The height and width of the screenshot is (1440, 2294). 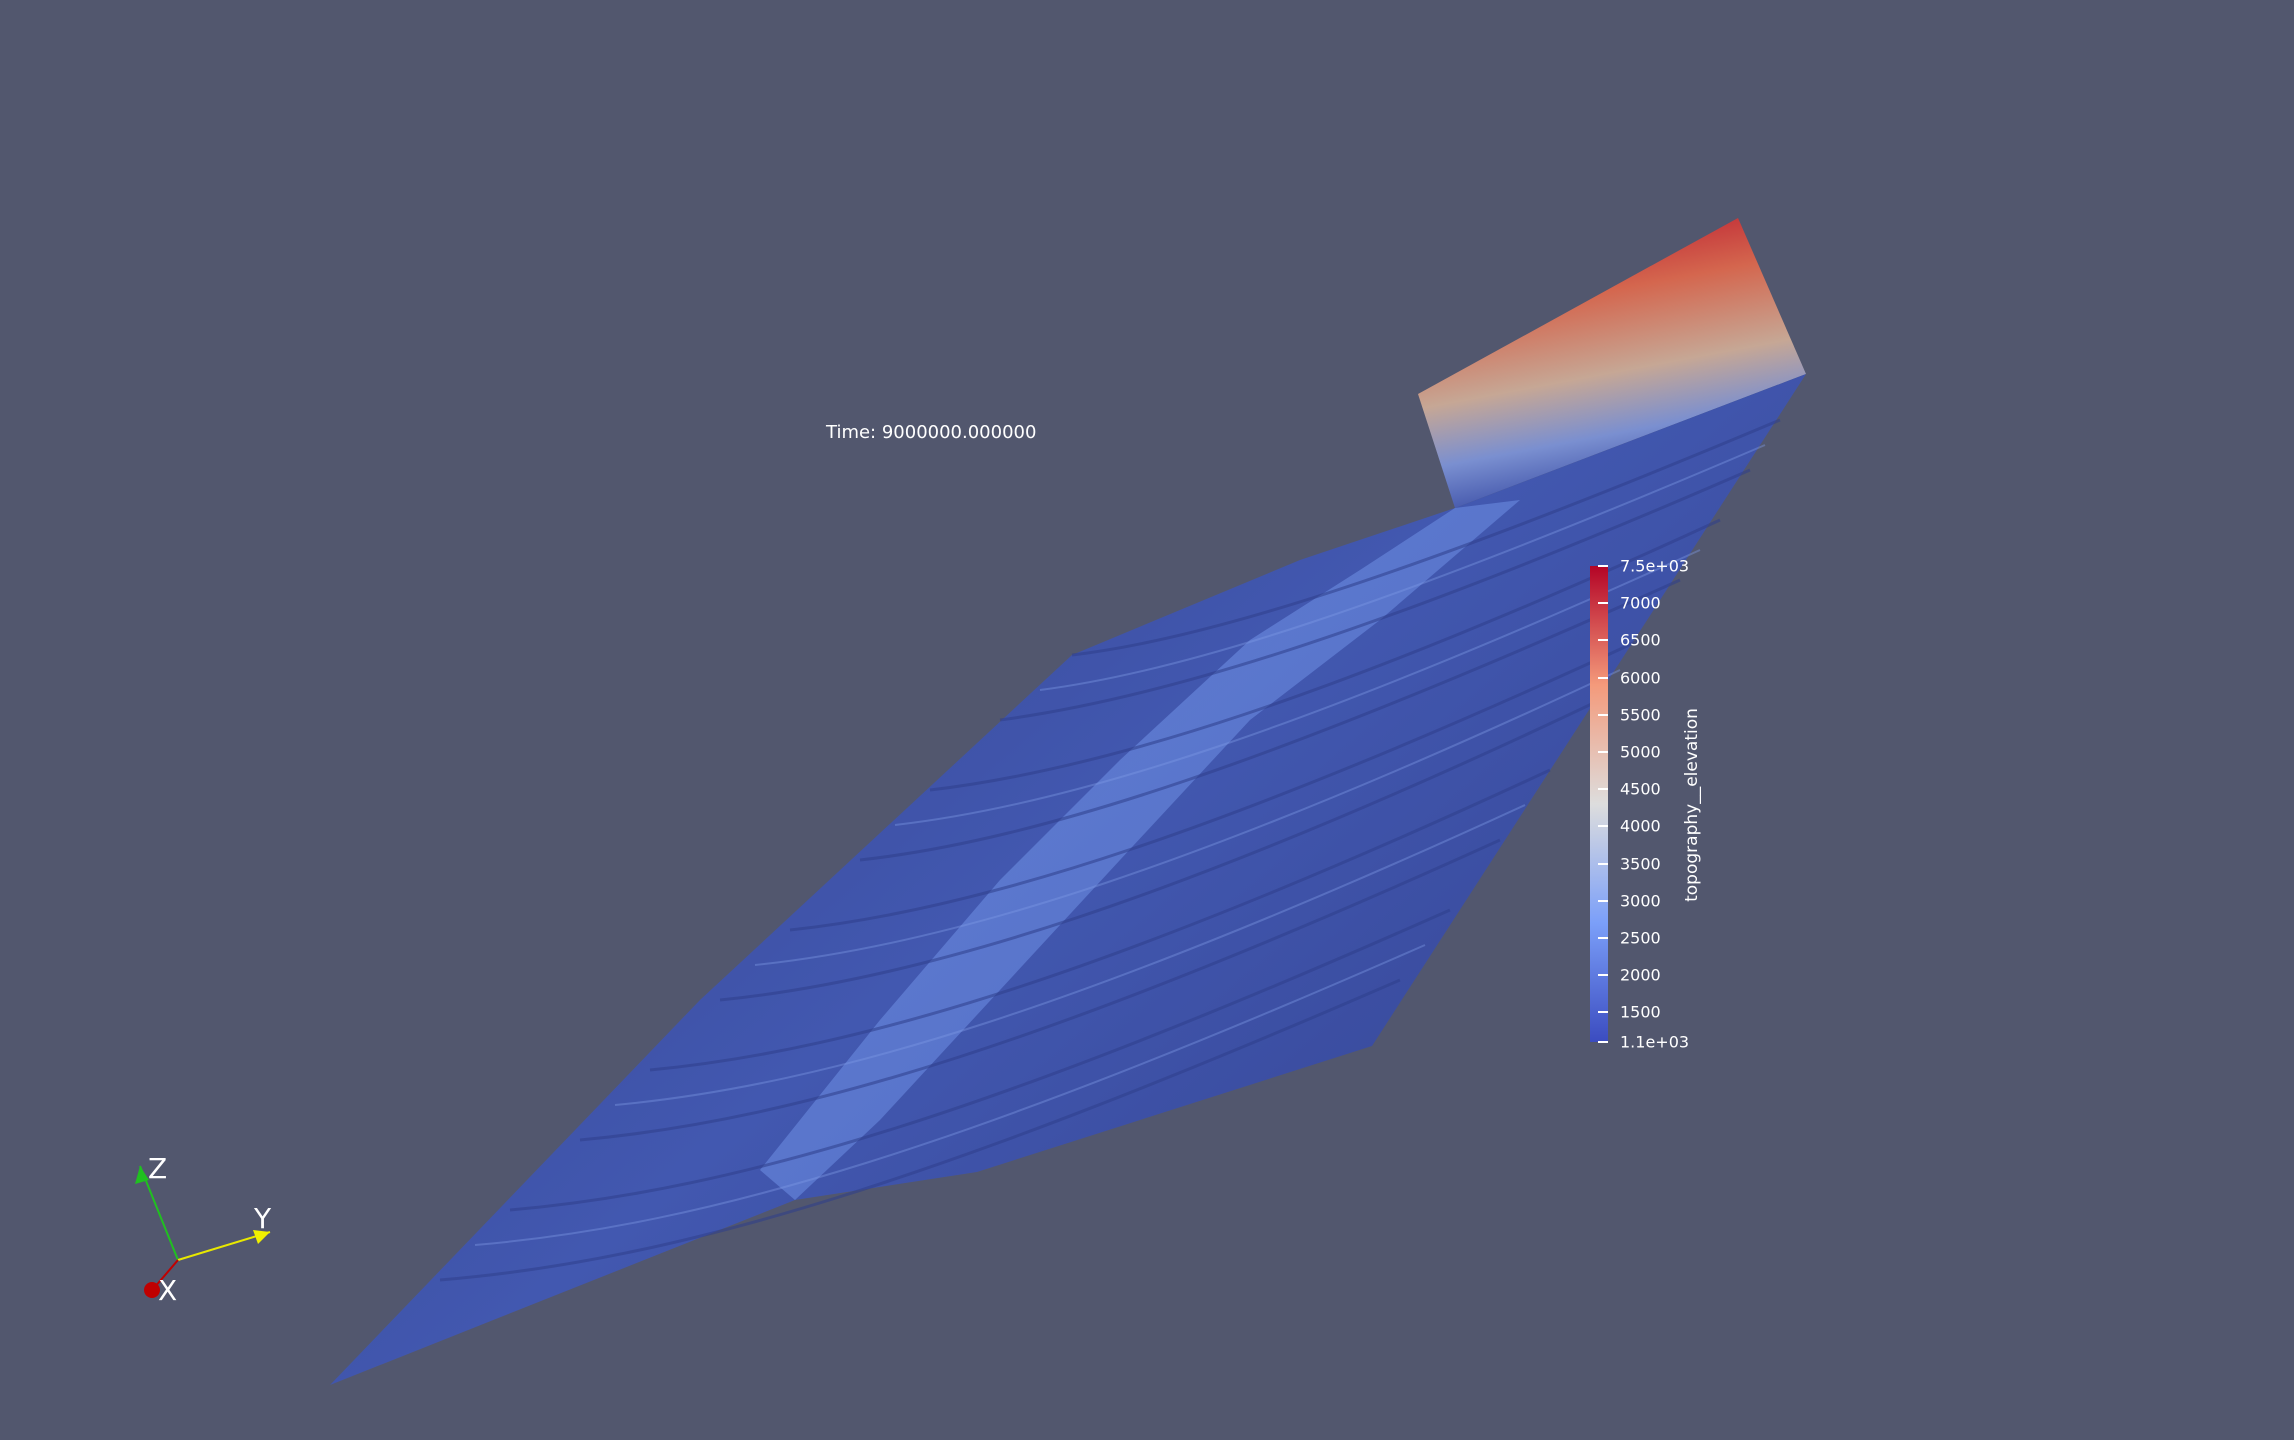 I want to click on x-axis-line, so click(x=166, y=1274).